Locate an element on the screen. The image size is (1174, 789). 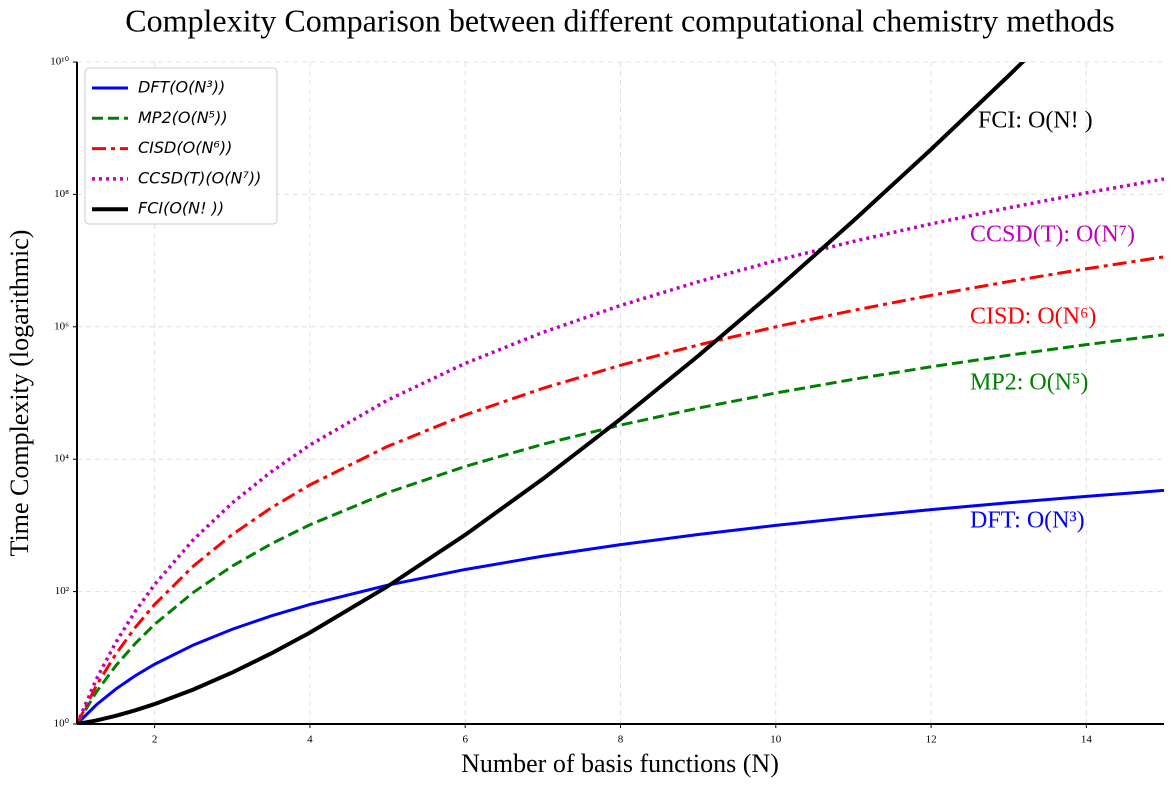
annotation: CISD: O(N⁶) is located at coordinates (1033, 317).